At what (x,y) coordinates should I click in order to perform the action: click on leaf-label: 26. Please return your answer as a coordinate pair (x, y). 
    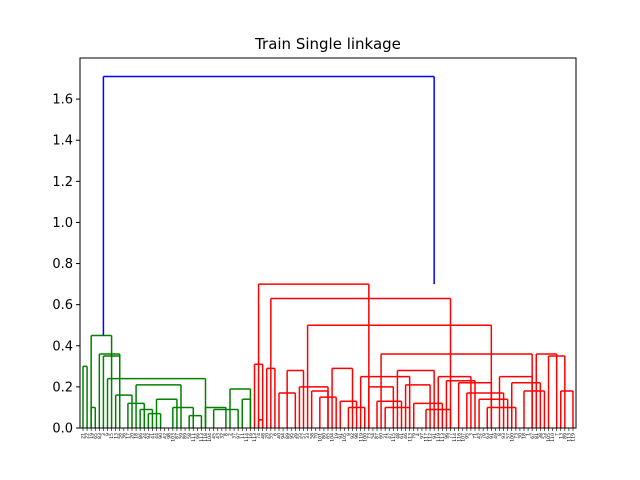
    Looking at the image, I should click on (296, 436).